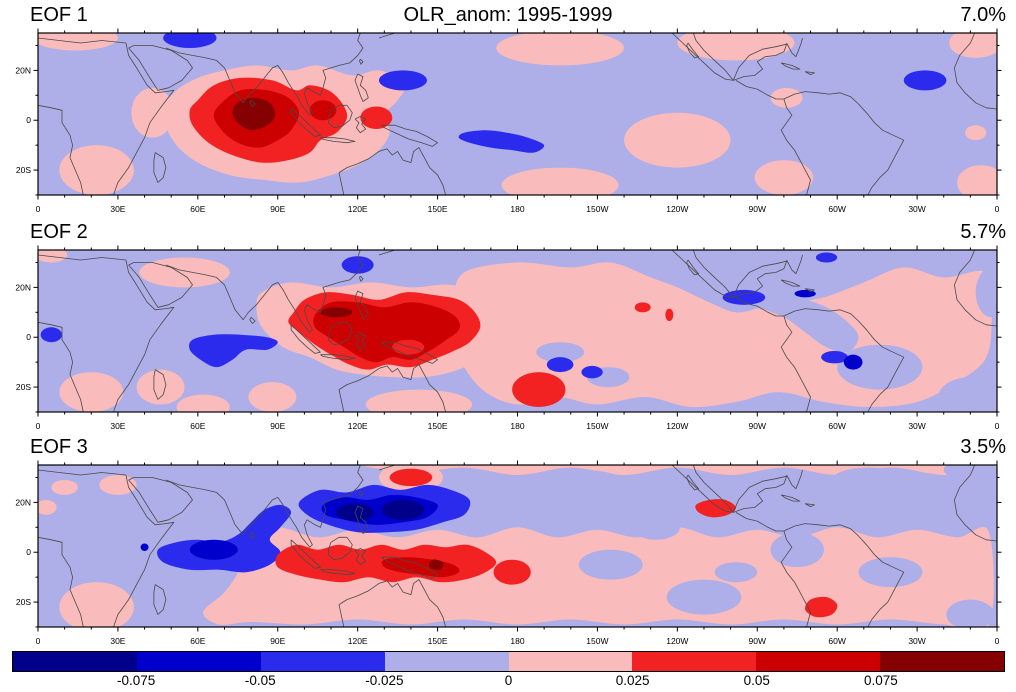  I want to click on x-tick-label: 60W, so click(836, 641).